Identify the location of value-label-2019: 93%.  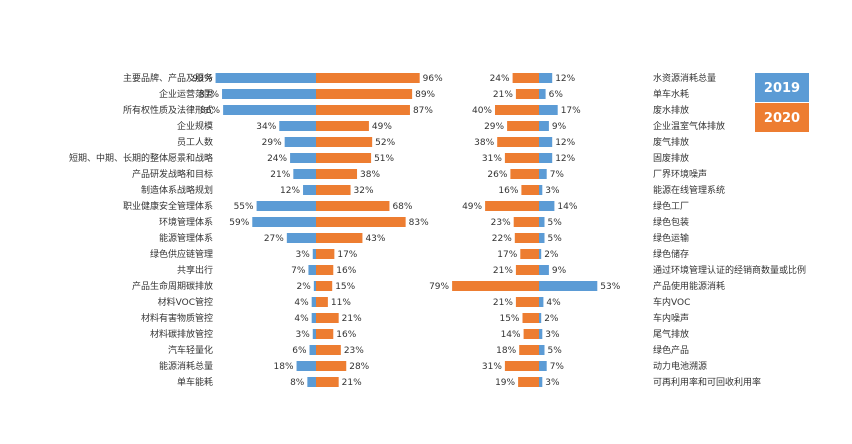
(203, 79).